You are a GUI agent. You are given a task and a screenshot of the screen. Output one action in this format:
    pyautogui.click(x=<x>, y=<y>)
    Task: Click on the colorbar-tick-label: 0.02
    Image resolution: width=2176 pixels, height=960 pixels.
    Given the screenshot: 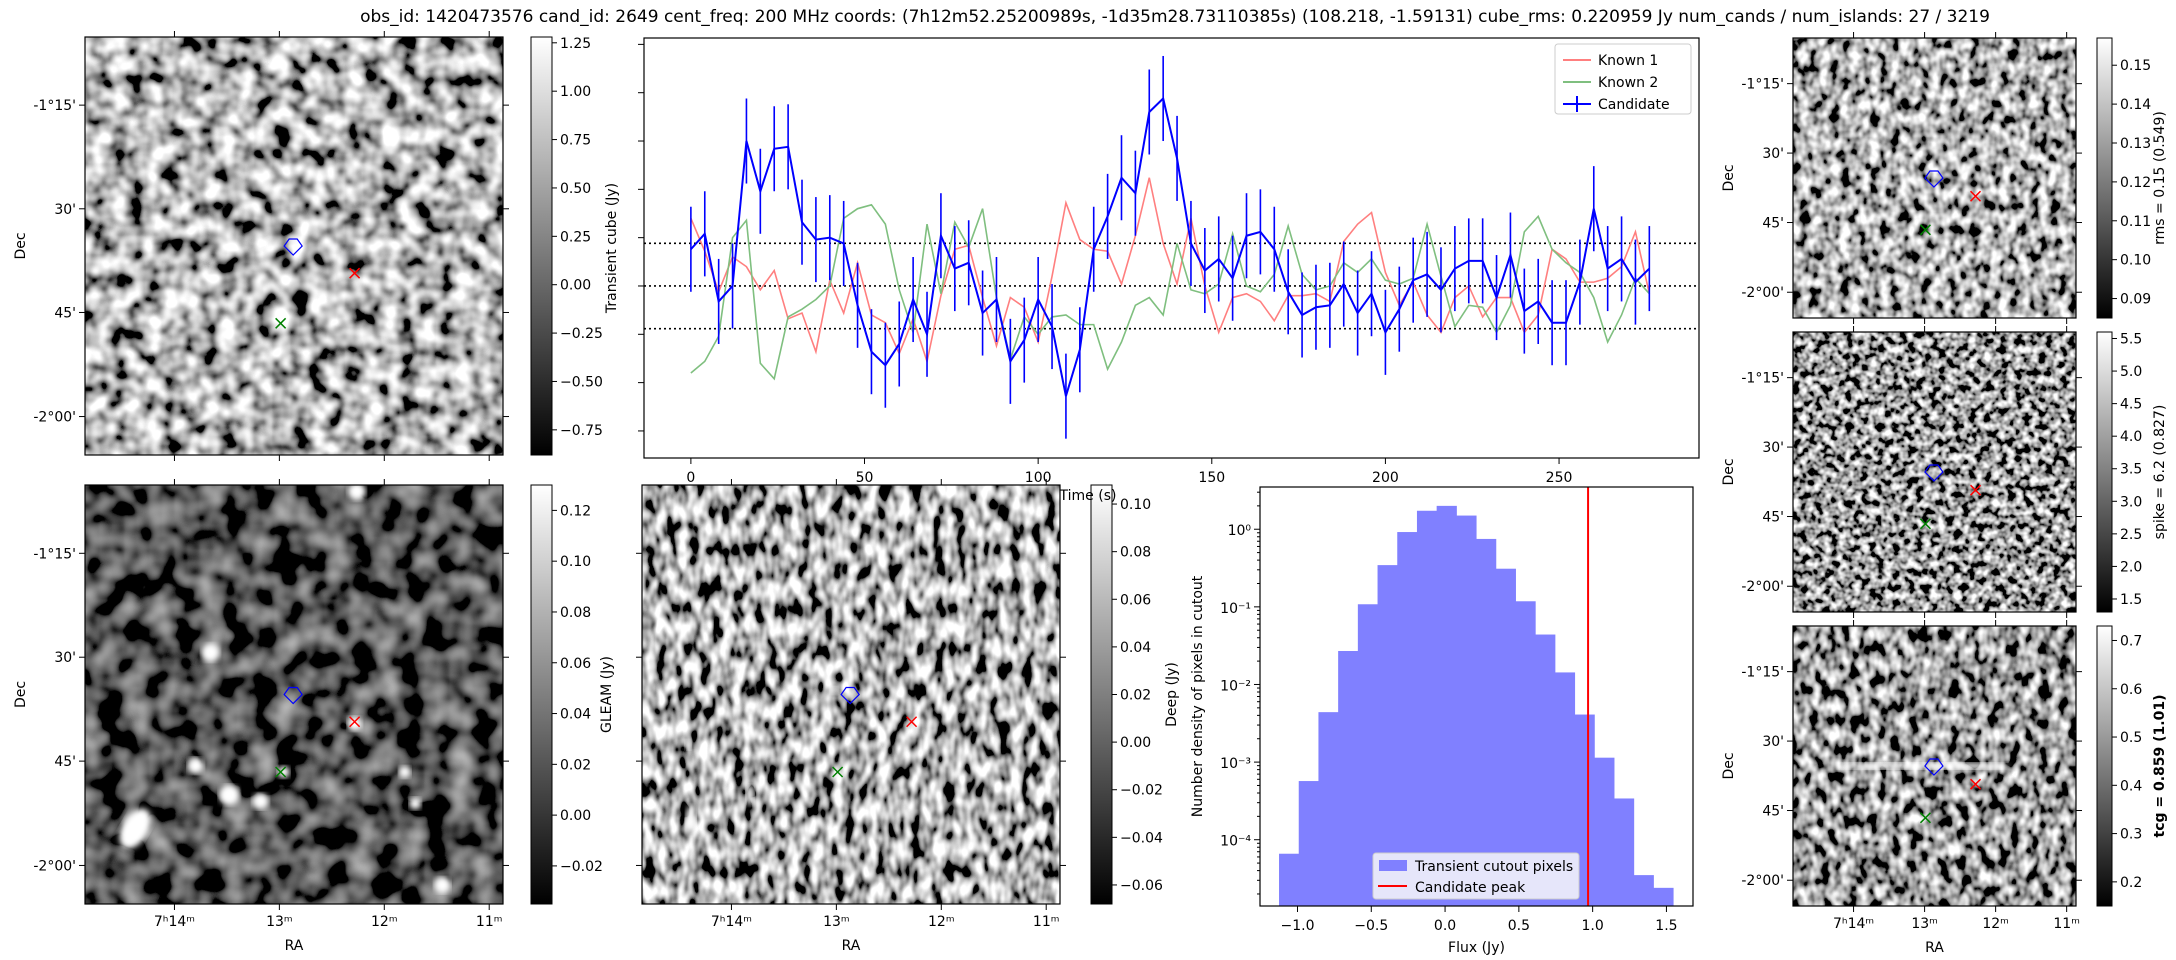 What is the action you would take?
    pyautogui.click(x=575, y=765)
    